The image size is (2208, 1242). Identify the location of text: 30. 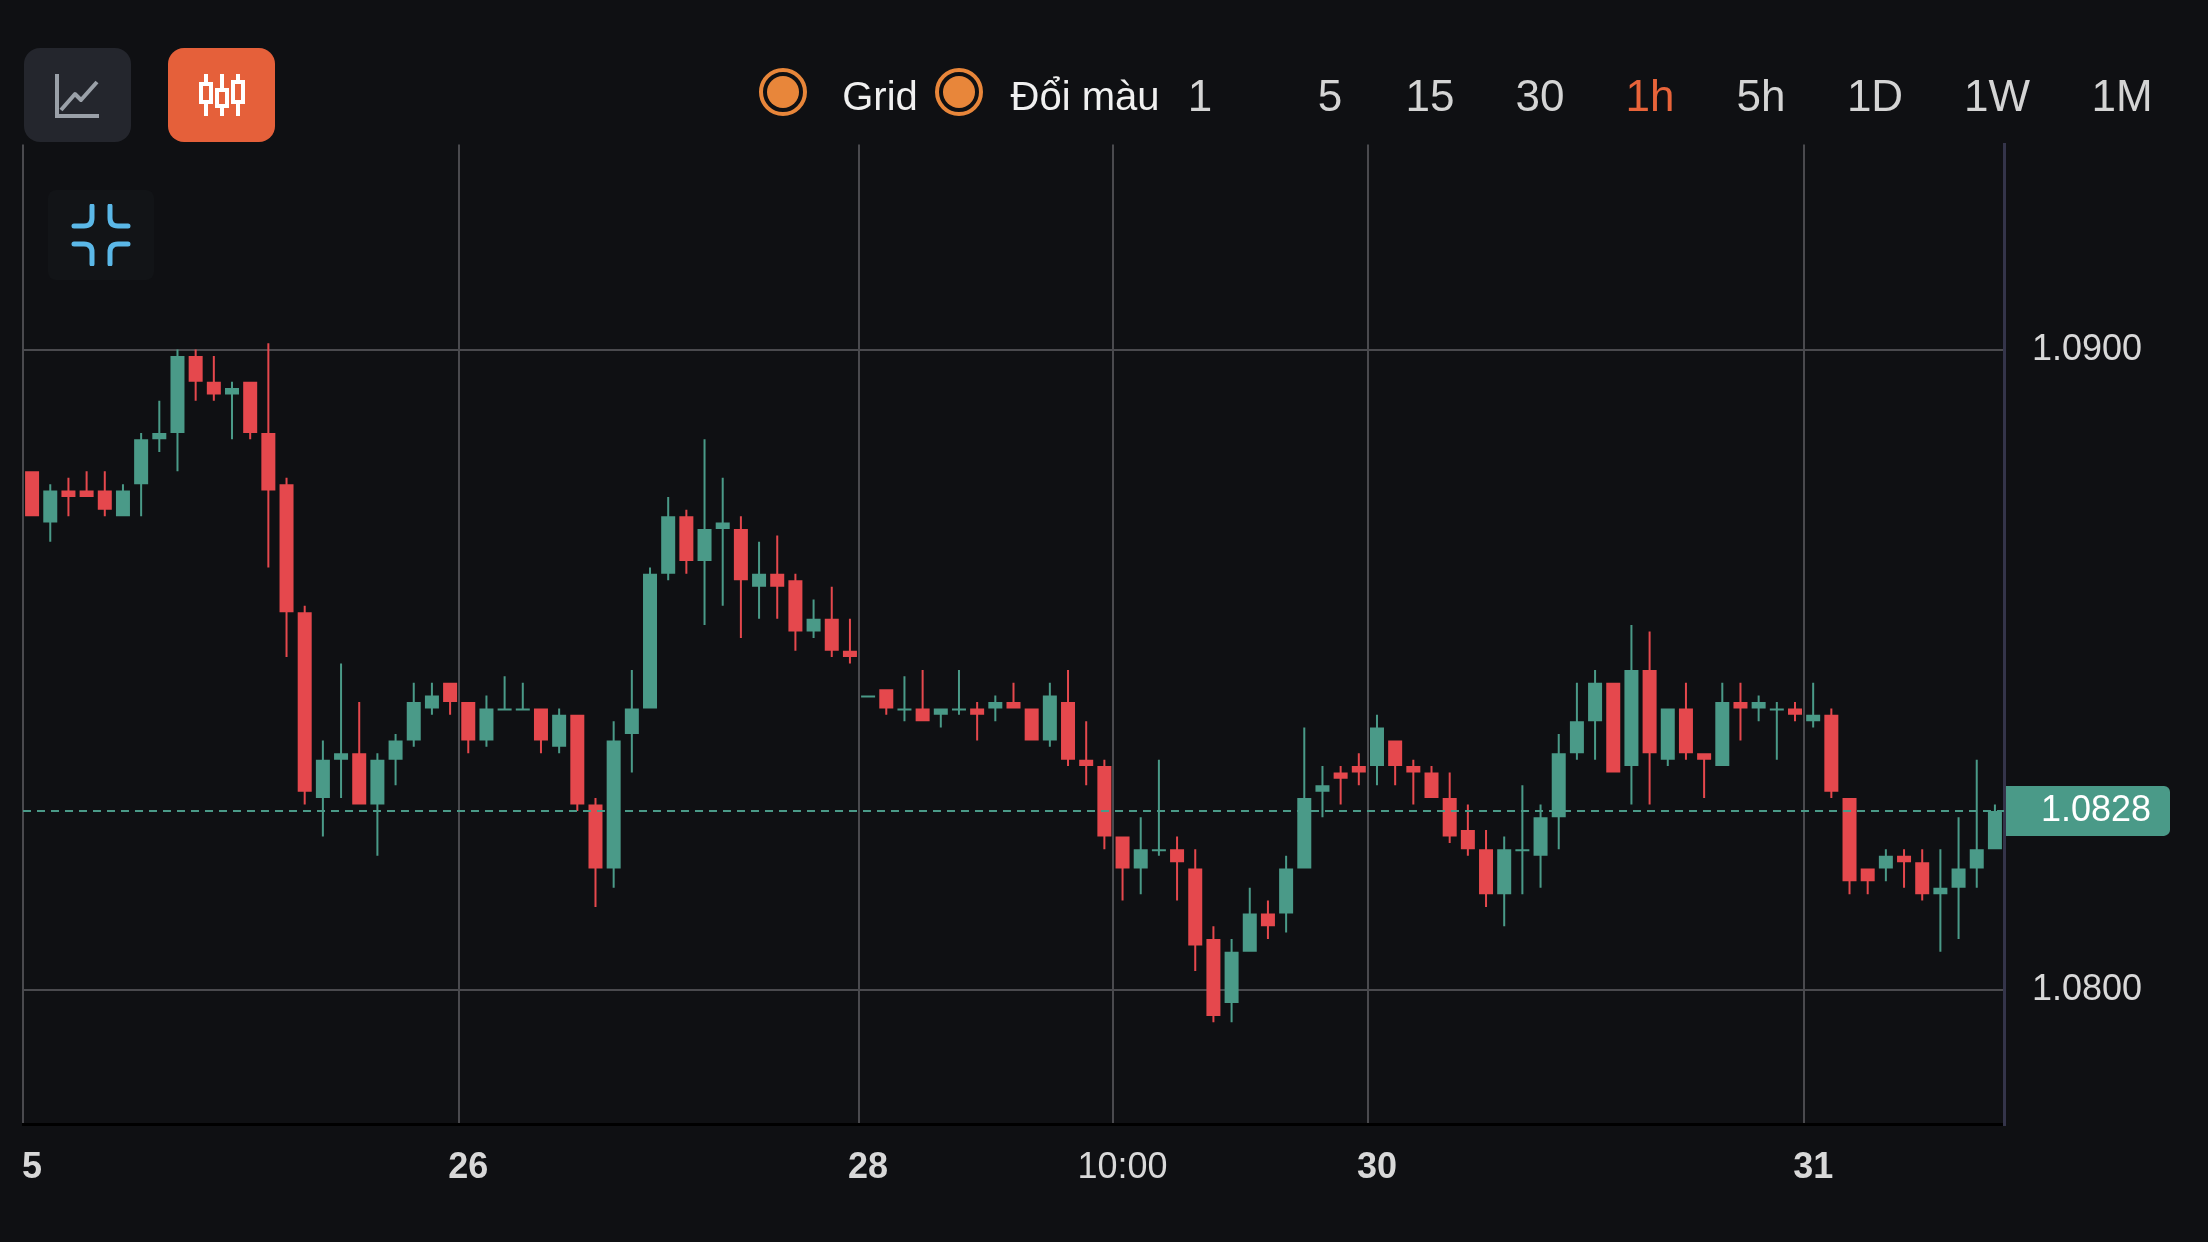
(1540, 96).